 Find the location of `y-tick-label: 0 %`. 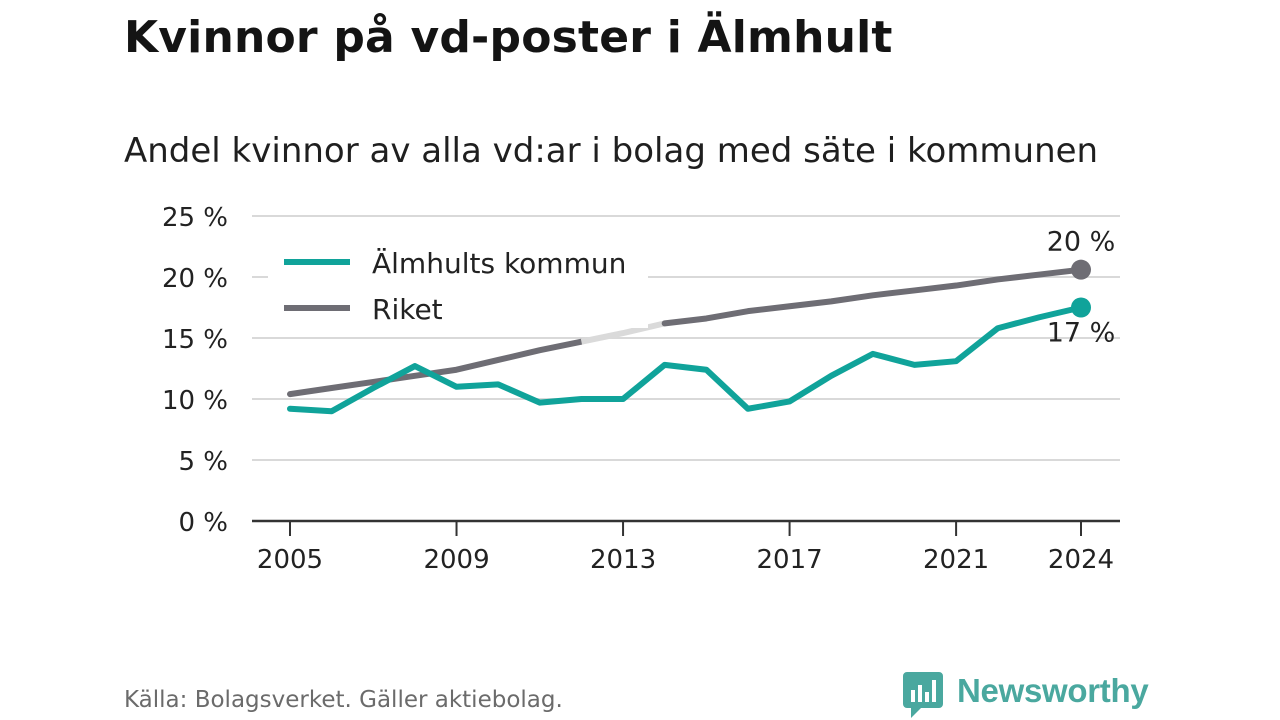

y-tick-label: 0 % is located at coordinates (203, 523).